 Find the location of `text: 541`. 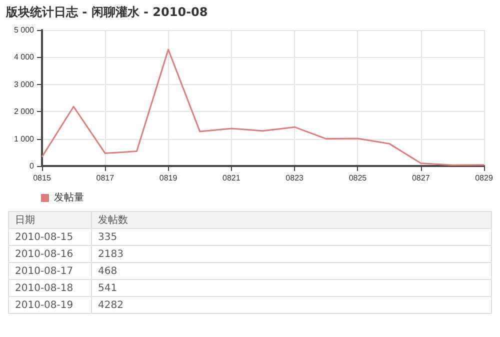

text: 541 is located at coordinates (108, 288).